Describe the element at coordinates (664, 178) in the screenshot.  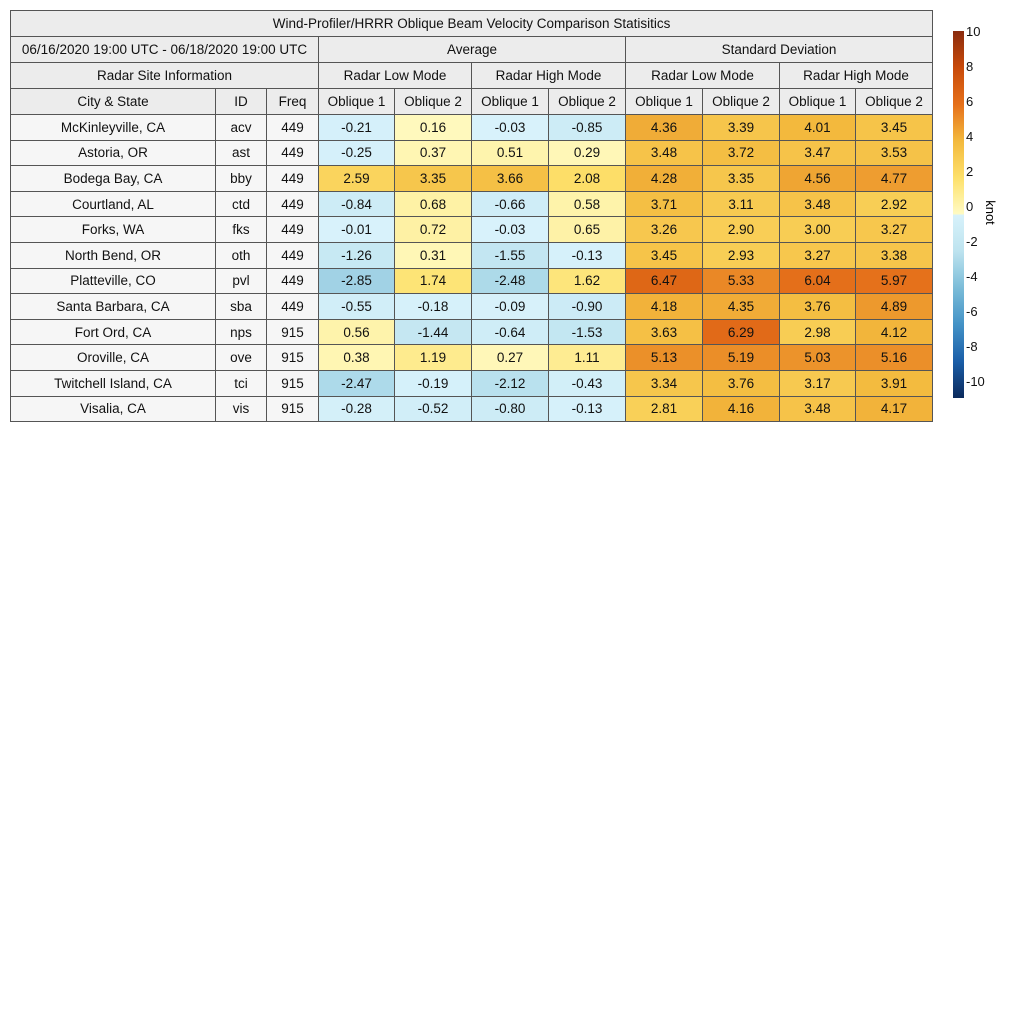
I see `value-cell: 4.28` at that location.